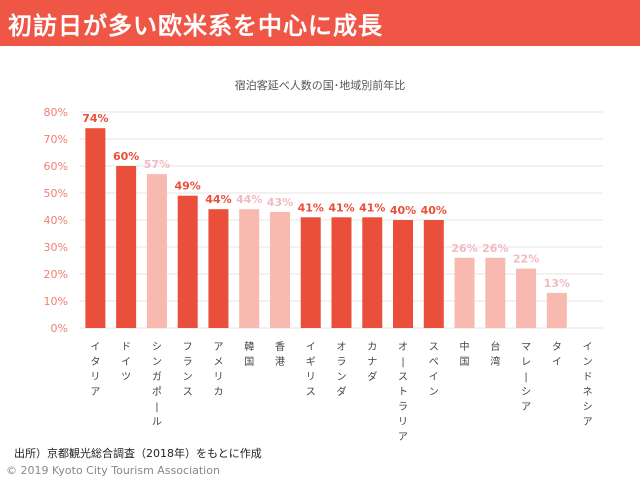  I want to click on header-banner: 初訪日が多い欧米系を中心に成長, so click(320, 23).